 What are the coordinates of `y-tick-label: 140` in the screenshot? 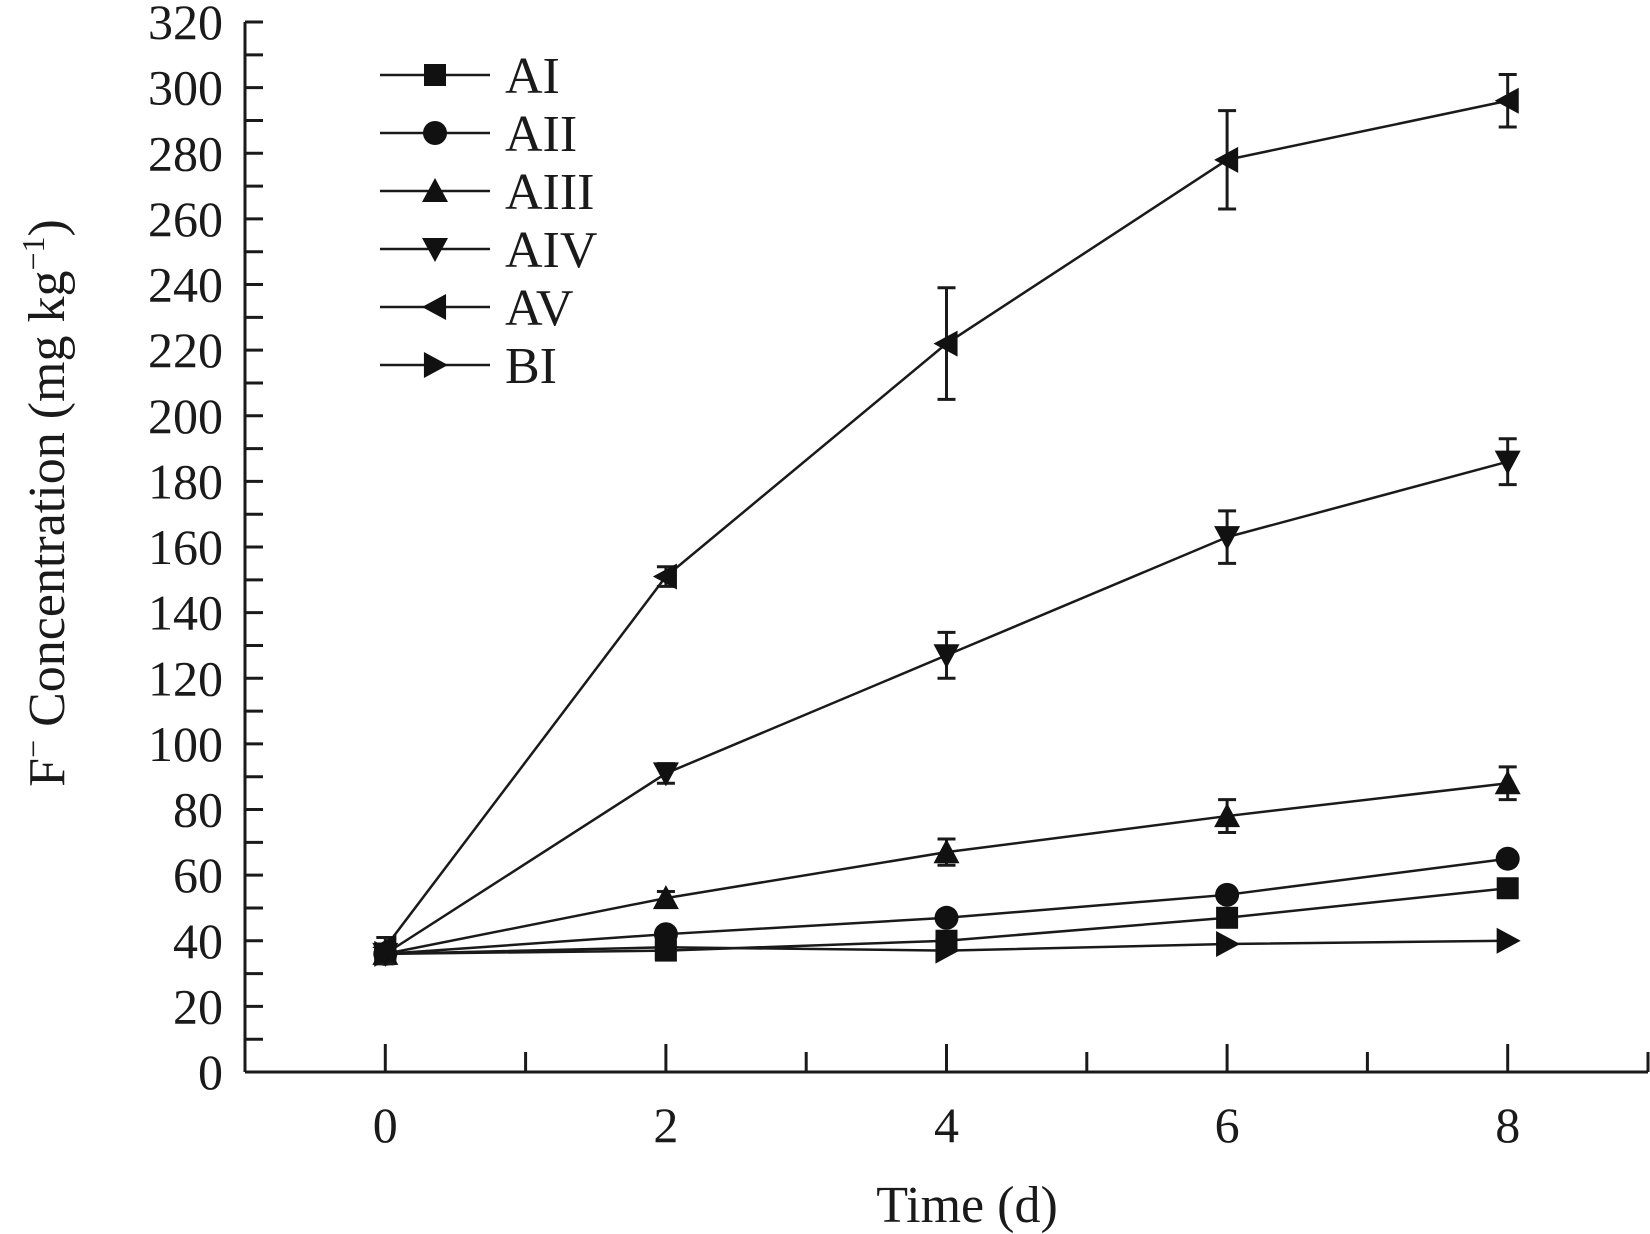 It's located at (185, 613).